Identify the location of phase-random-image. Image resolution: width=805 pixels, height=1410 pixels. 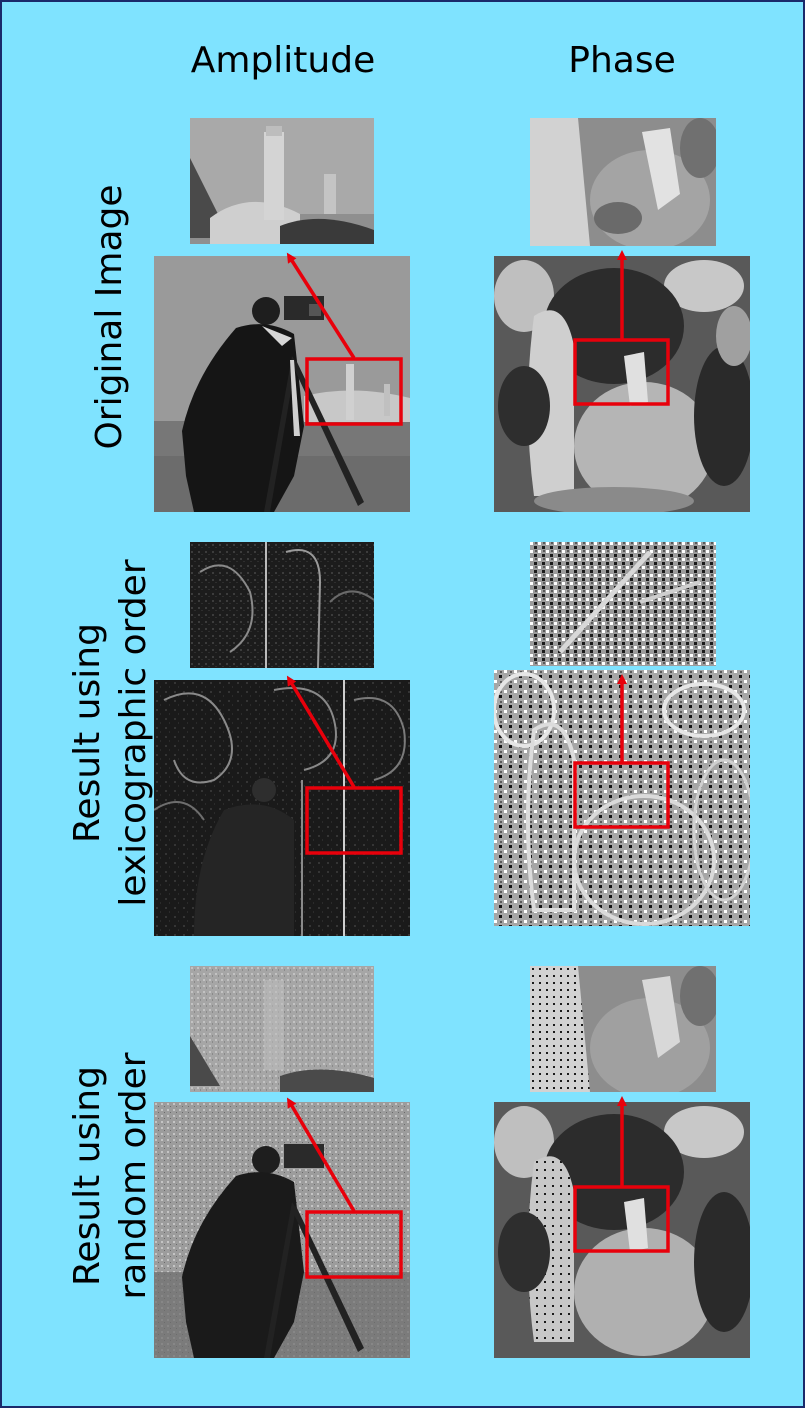
(622, 1230).